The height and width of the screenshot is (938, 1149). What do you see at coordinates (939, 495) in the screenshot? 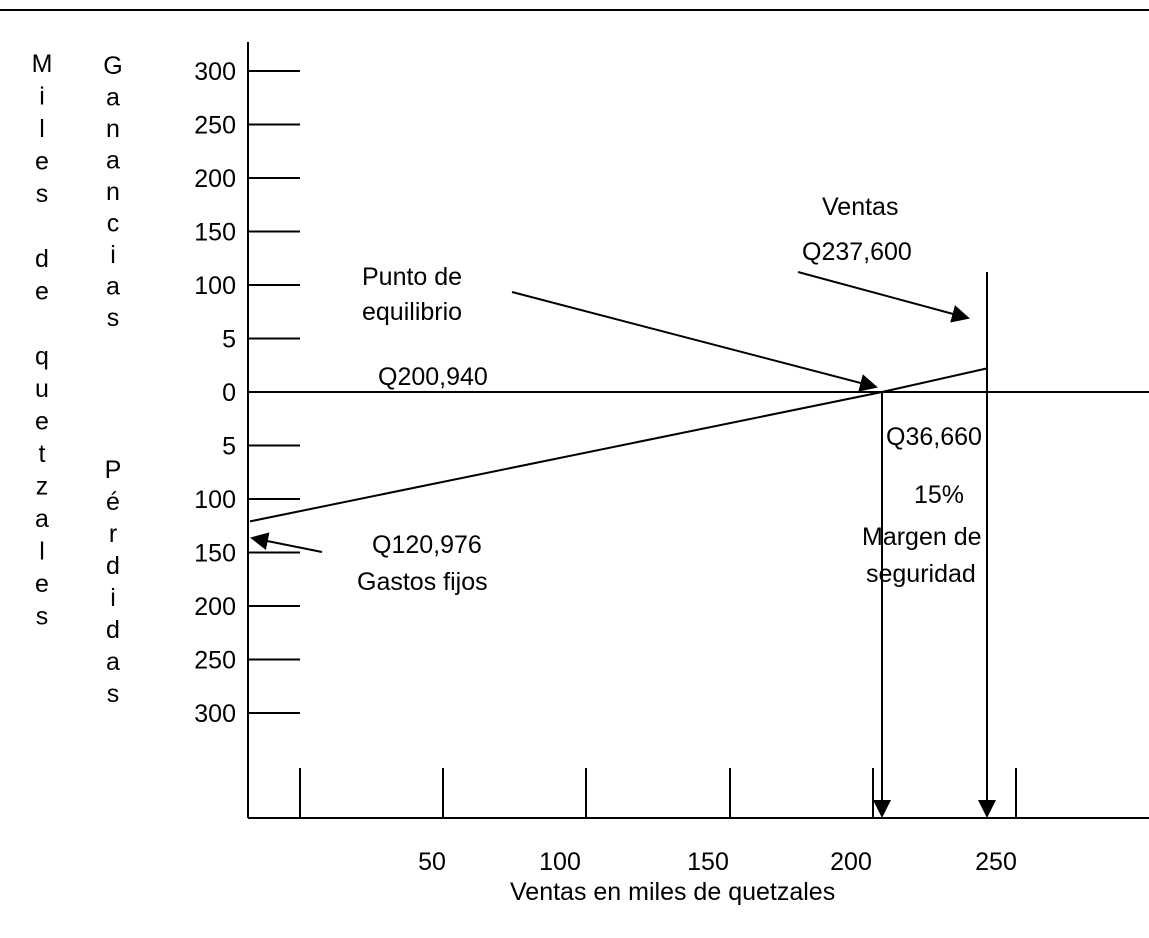
I see `safety-percent: 15%` at bounding box center [939, 495].